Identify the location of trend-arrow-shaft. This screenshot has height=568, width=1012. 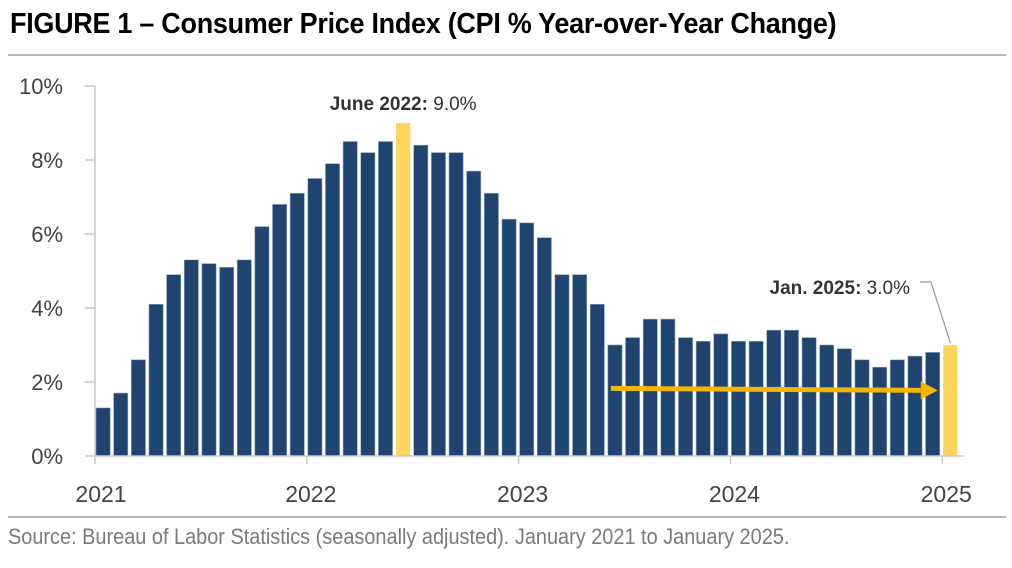
(767, 389).